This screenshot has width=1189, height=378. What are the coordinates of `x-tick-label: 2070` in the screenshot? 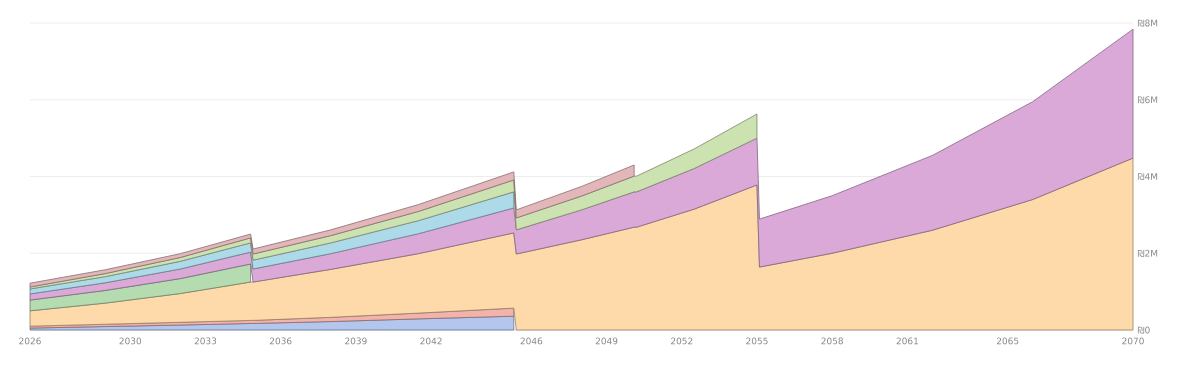 It's located at (1133, 341).